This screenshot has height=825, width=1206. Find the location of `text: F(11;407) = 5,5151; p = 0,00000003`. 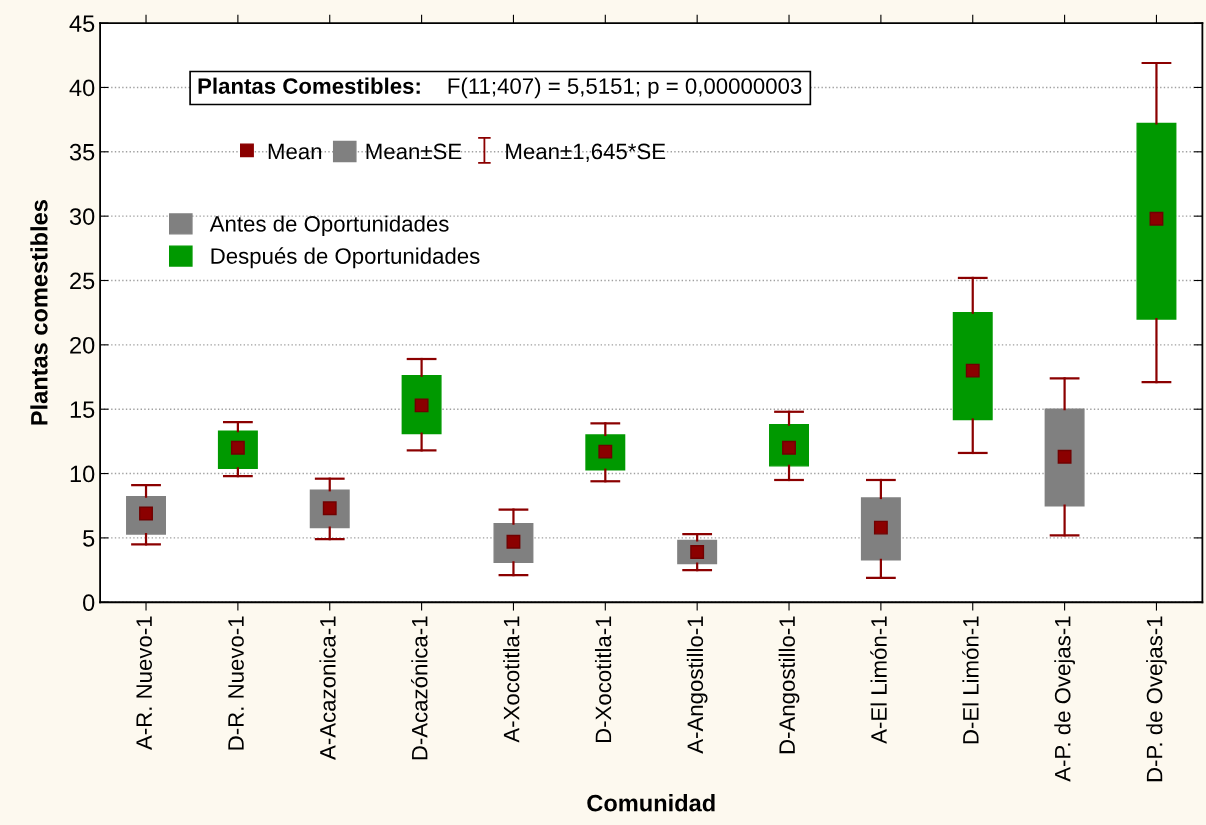

text: F(11;407) = 5,5151; p = 0,00000003 is located at coordinates (625, 88).